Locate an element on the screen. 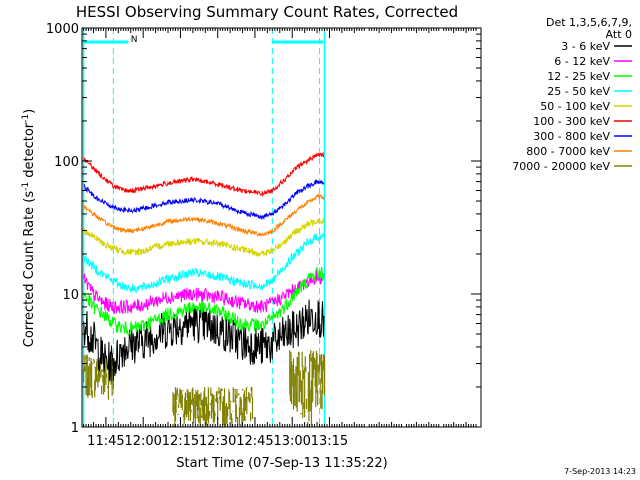 The image size is (640, 480). series-300-800kev is located at coordinates (204, 200).